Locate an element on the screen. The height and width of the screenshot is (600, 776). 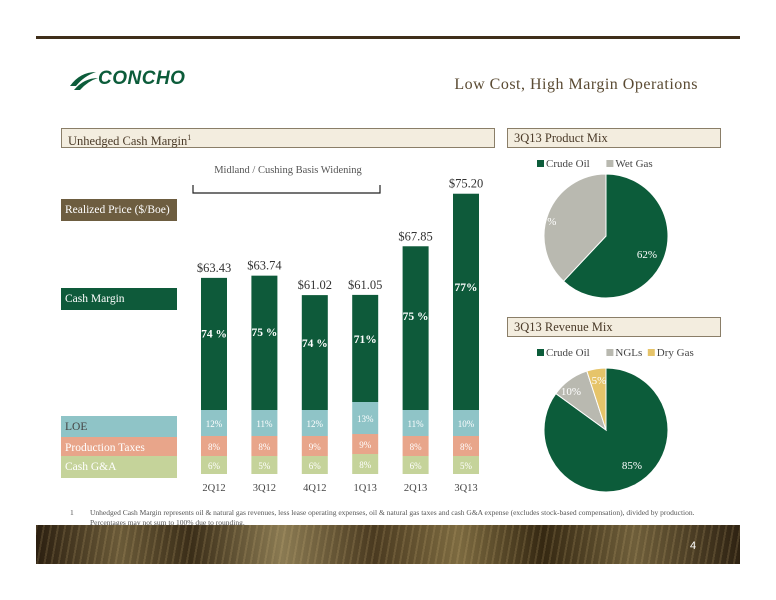
row-label-realized-price: Realized Price ($/Boe) is located at coordinates (119, 210).